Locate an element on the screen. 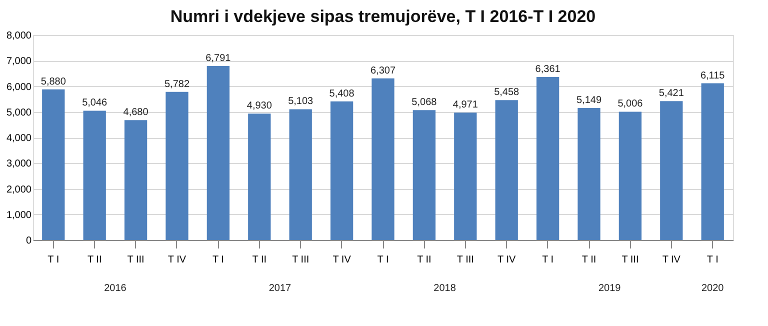  data-label: 5,068 is located at coordinates (425, 102).